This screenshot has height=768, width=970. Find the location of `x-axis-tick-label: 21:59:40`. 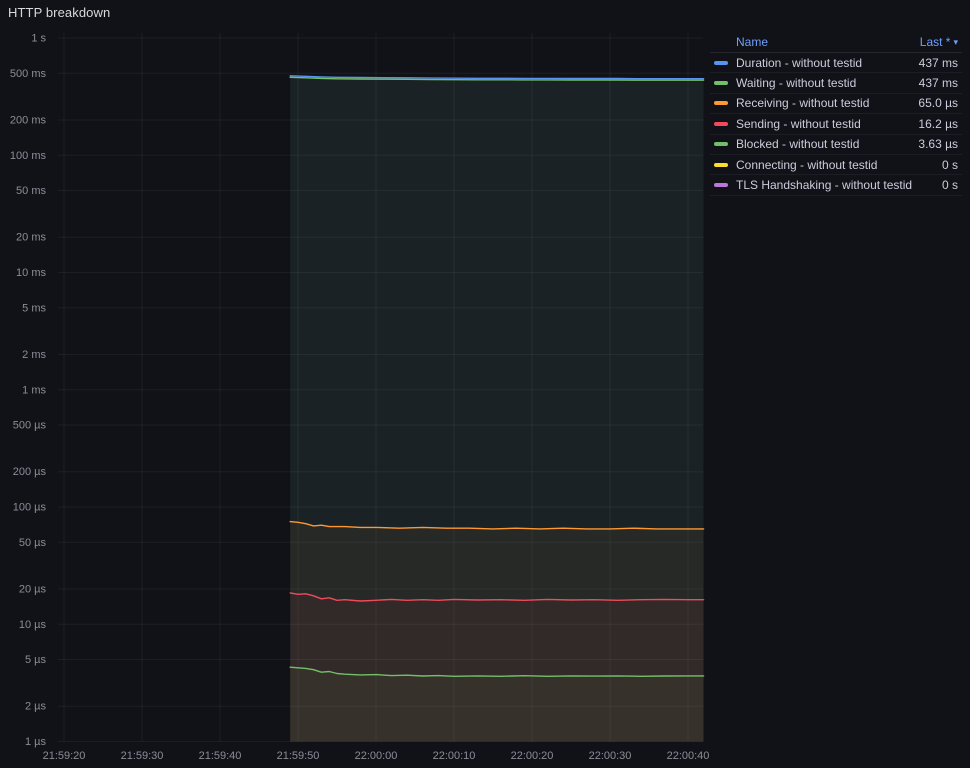

x-axis-tick-label: 21:59:40 is located at coordinates (220, 756).